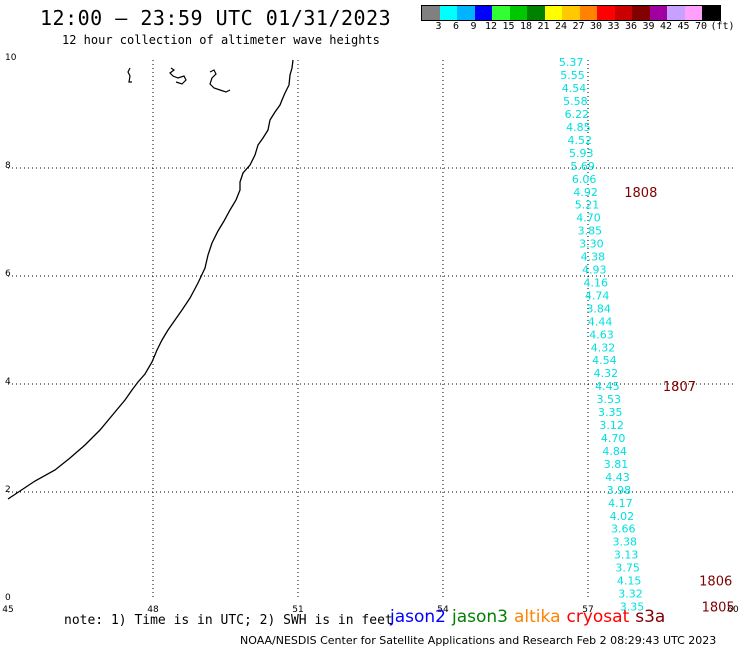 The width and height of the screenshot is (740, 650). What do you see at coordinates (679, 401) in the screenshot?
I see `time-labels: 1808 1807 1806 1805` at bounding box center [679, 401].